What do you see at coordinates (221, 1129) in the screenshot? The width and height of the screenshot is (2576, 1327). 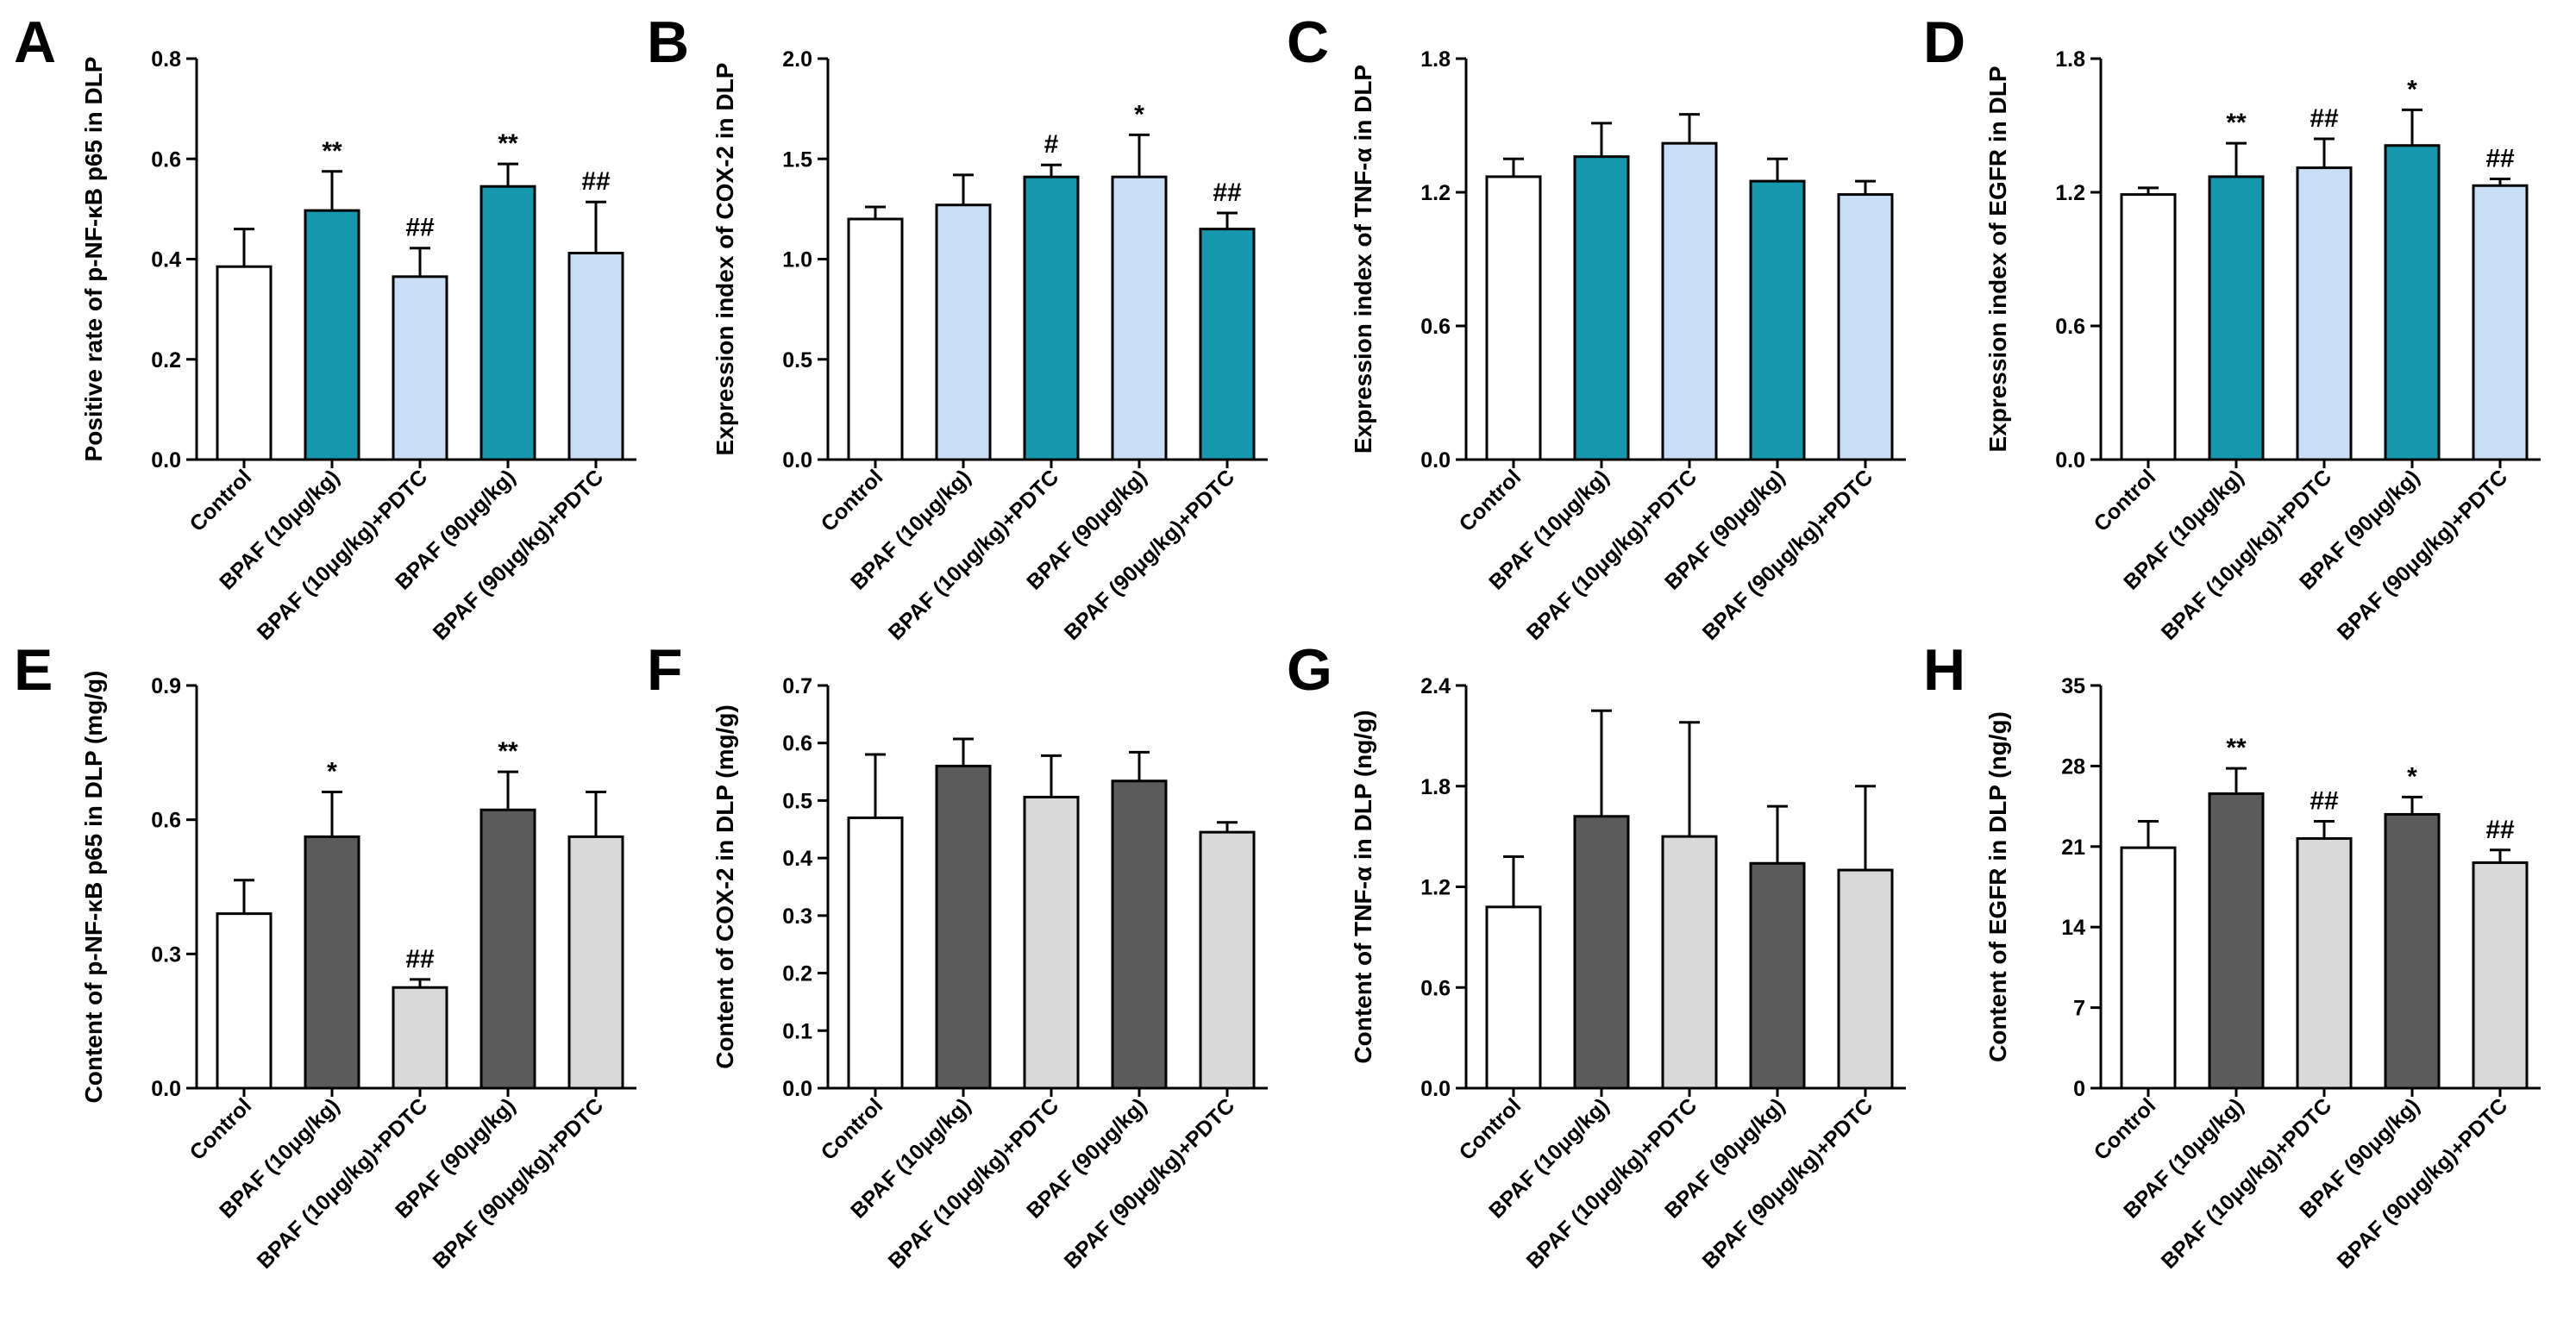 I see `panel-e-category-label: Control` at bounding box center [221, 1129].